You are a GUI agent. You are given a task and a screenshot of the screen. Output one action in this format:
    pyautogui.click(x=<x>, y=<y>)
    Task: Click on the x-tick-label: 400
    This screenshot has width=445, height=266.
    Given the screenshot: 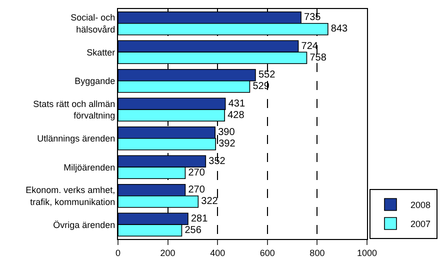 What is the action you would take?
    pyautogui.click(x=218, y=253)
    